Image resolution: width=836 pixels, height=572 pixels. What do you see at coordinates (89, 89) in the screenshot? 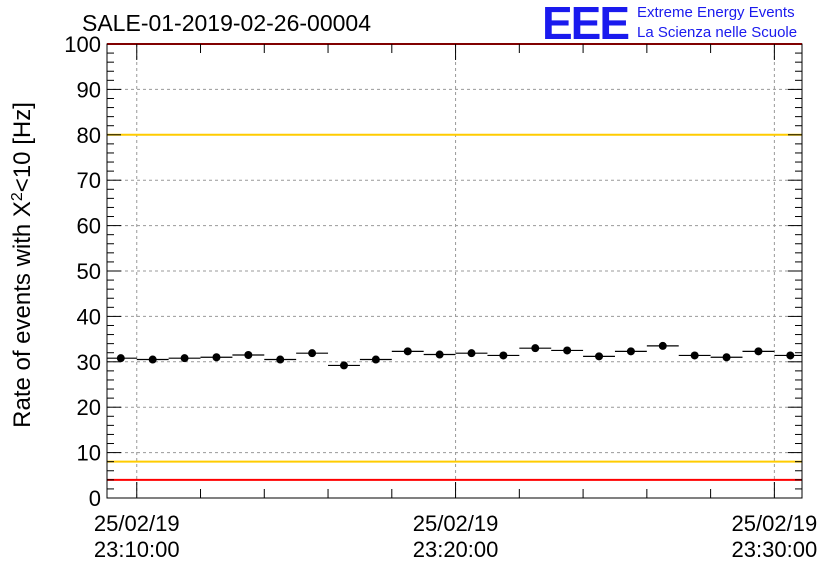
I see `y-tick-label: 90` at bounding box center [89, 89].